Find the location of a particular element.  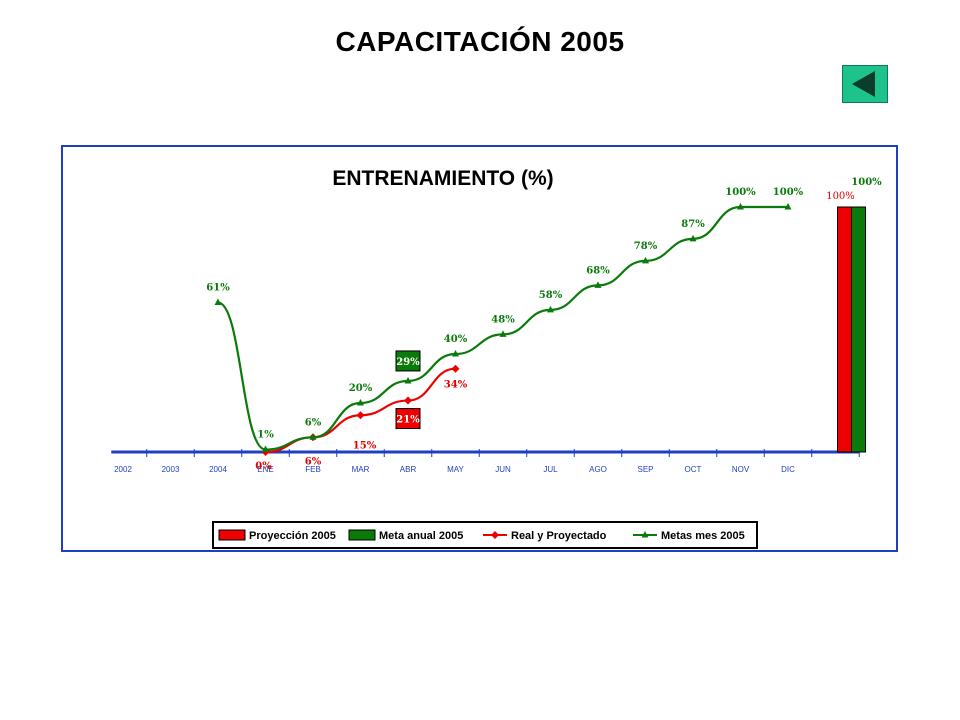

legend-label-metas-mes-2005: Metas mes 2005 is located at coordinates (703, 536).